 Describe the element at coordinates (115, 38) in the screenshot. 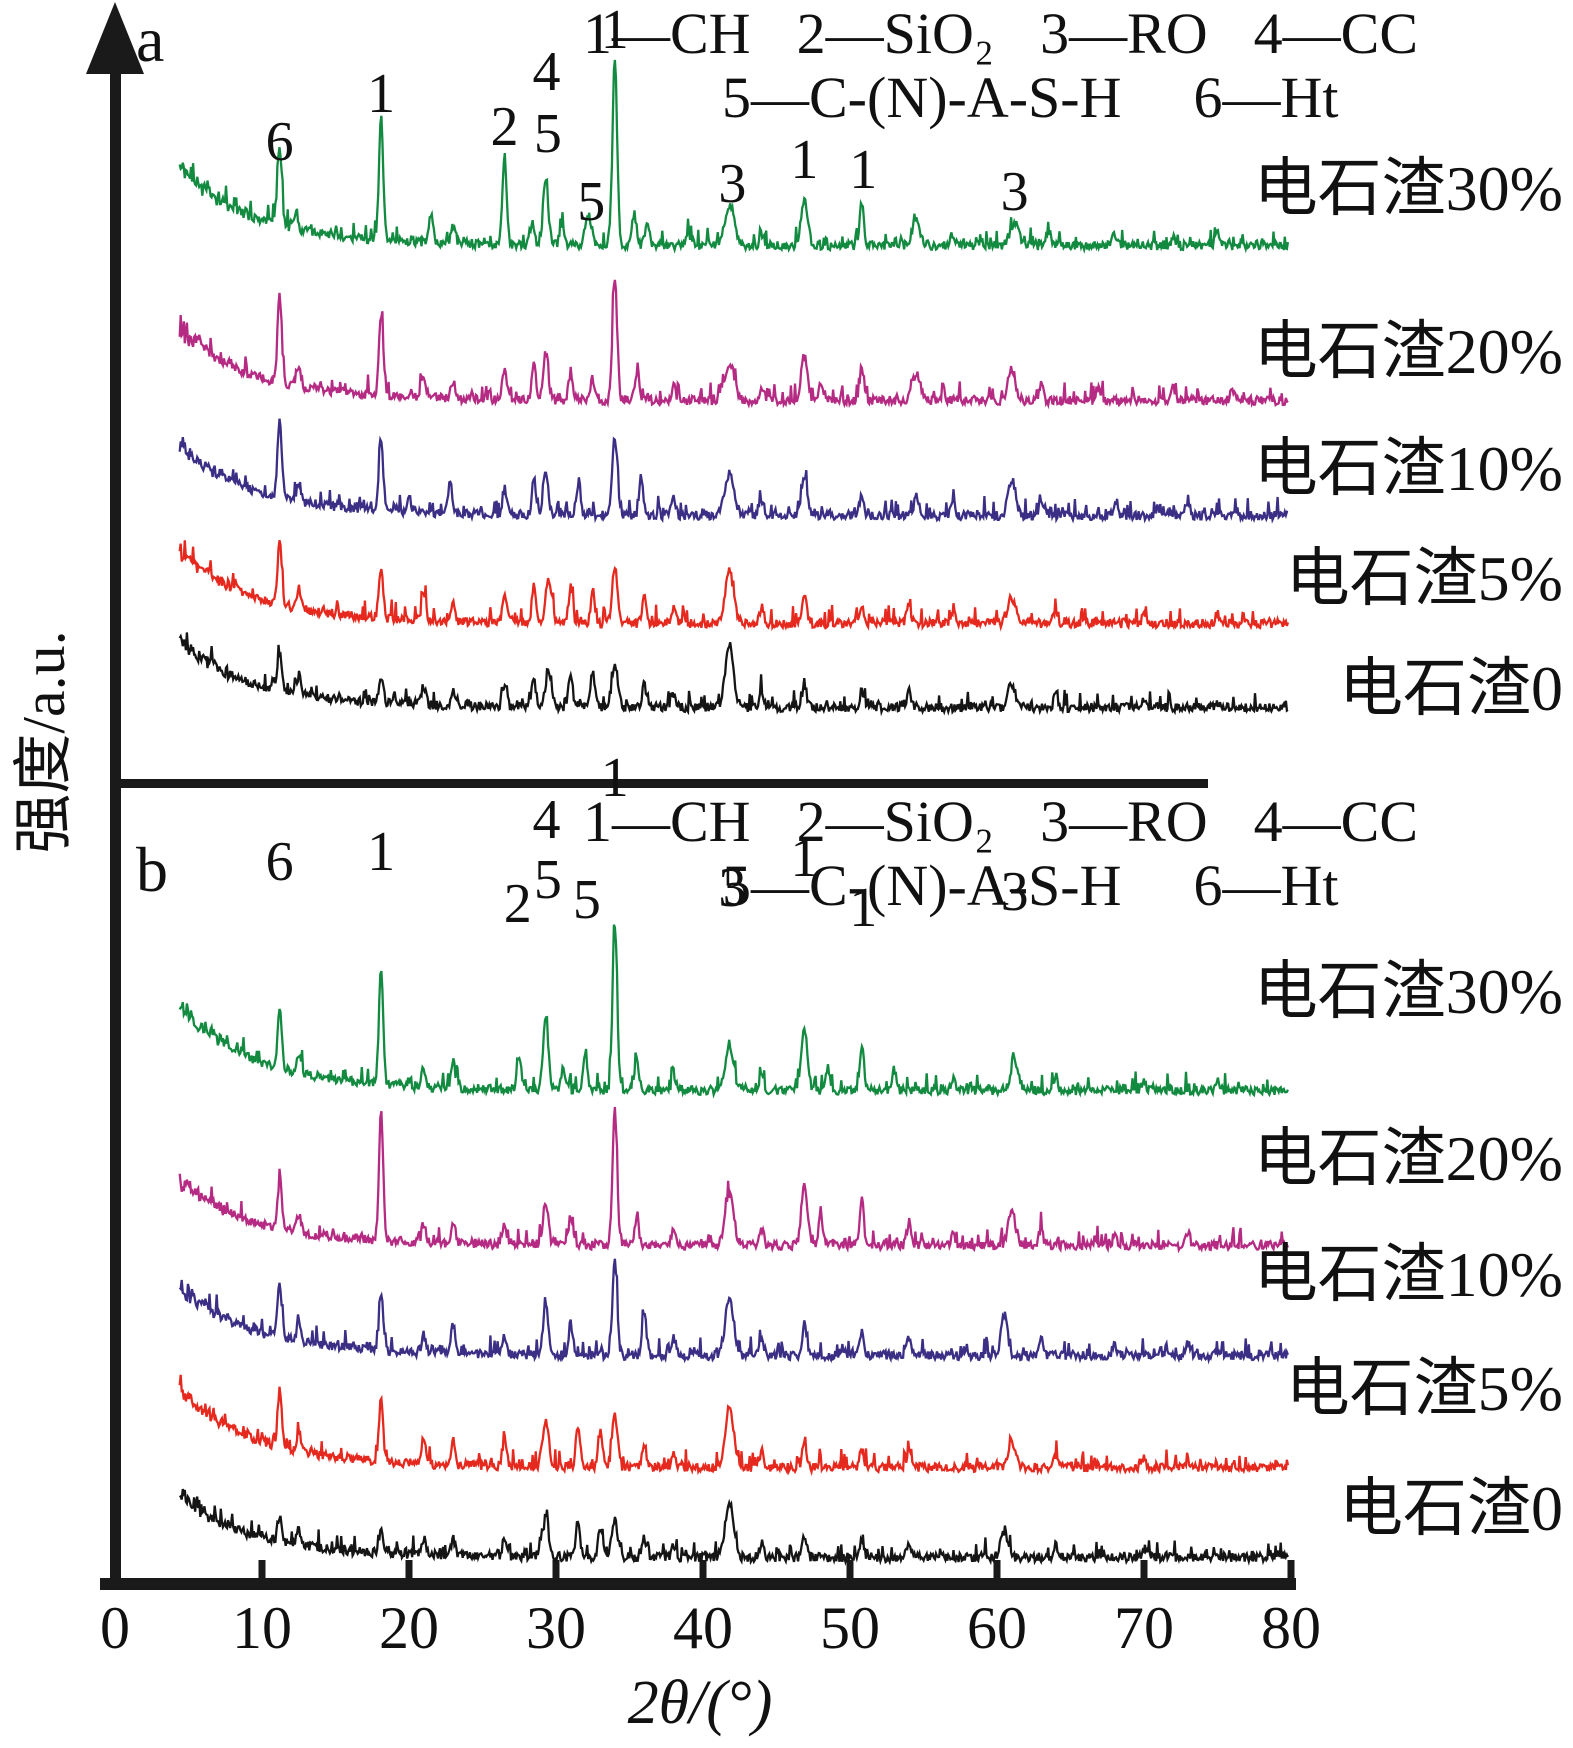

I see `y-axis-arrow-icon` at that location.